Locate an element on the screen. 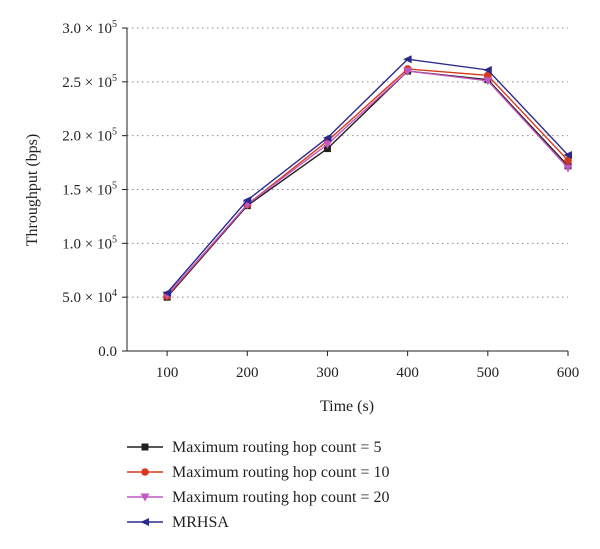 The image size is (600, 549). x-tick-label: 600 is located at coordinates (568, 373).